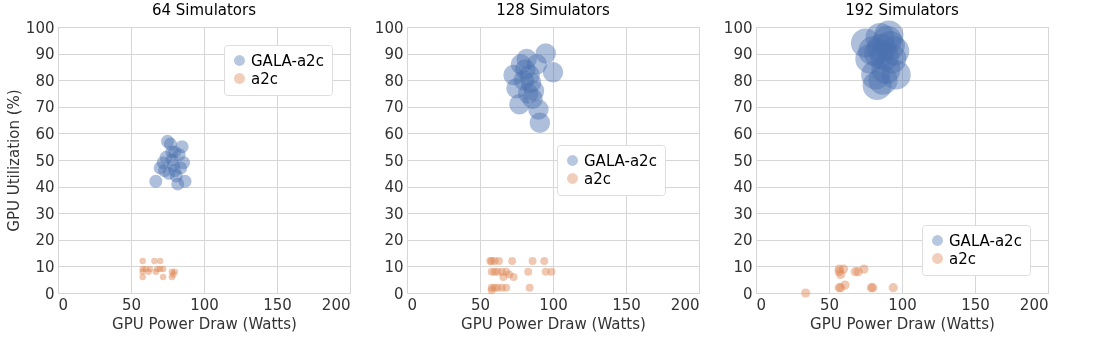  I want to click on chart-title: 192 Simulators, so click(902, 10).